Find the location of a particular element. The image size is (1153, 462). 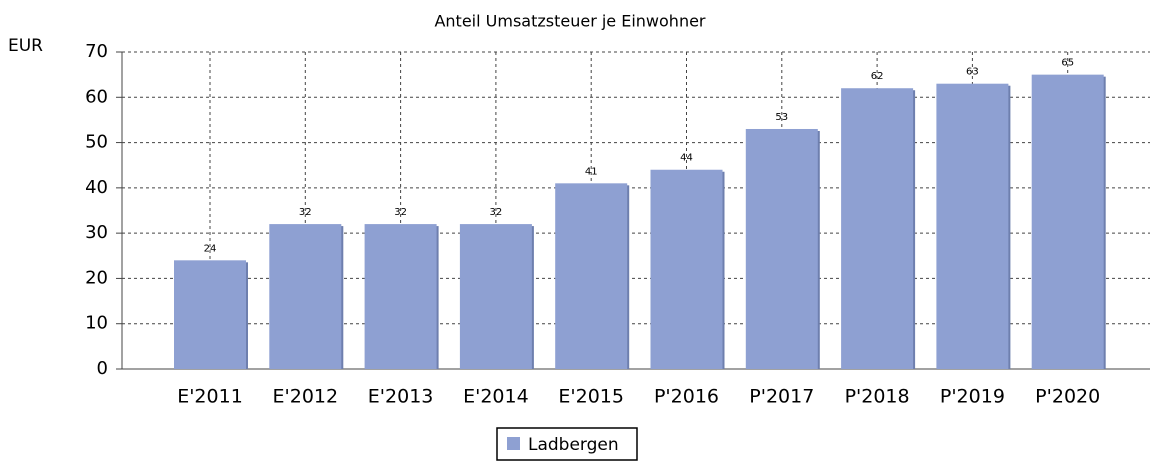

x-tick-label: E'2014 is located at coordinates (496, 397).